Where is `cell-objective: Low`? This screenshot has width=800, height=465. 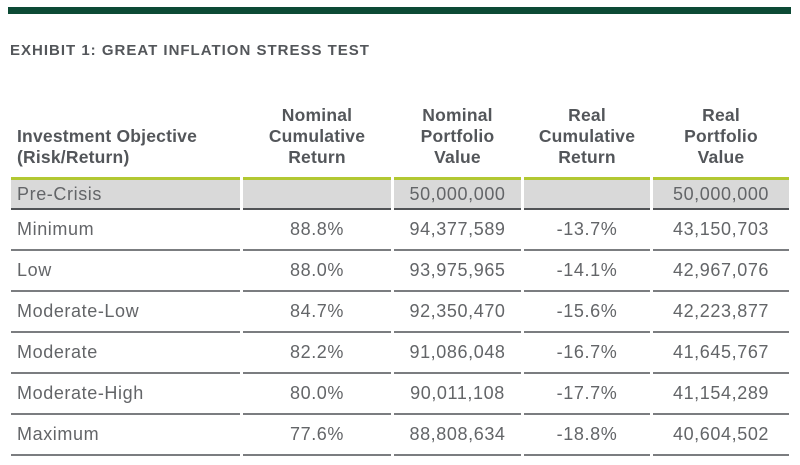 cell-objective: Low is located at coordinates (125, 271).